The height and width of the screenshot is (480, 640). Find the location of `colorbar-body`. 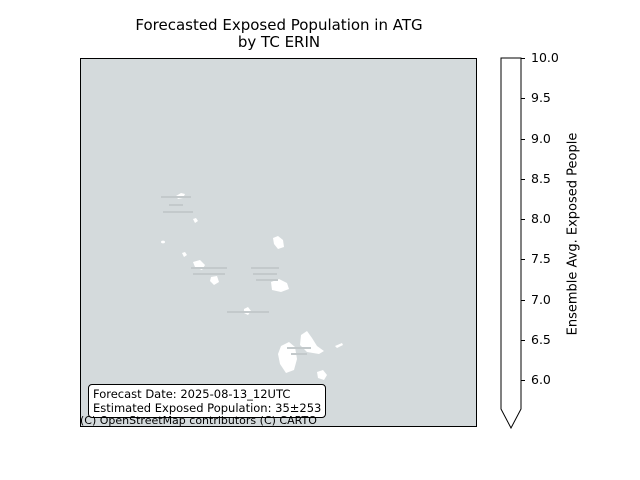

colorbar-body is located at coordinates (511, 243).